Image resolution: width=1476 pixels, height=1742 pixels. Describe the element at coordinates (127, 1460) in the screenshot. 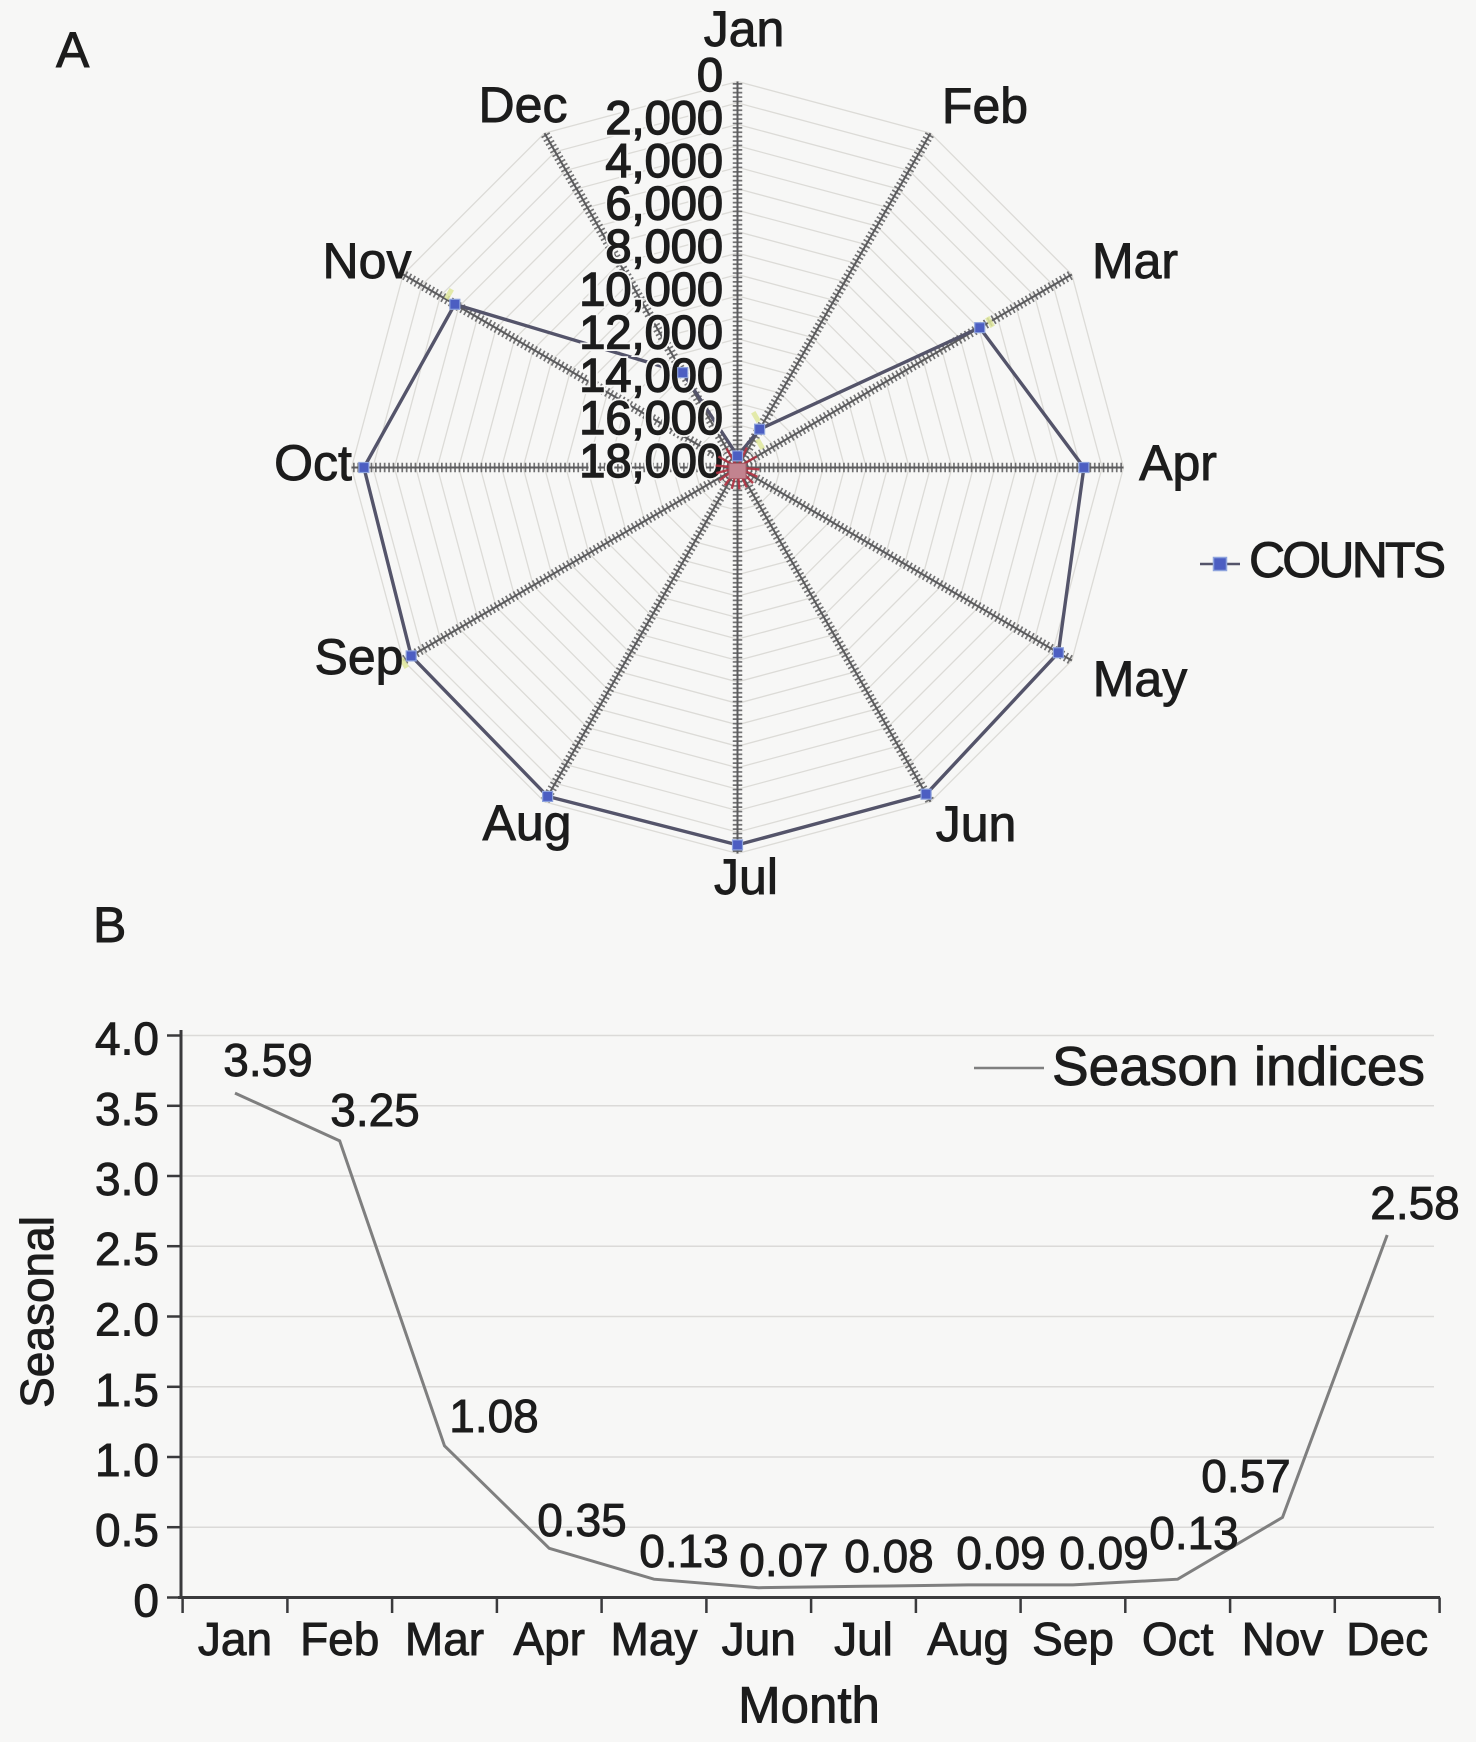

I see `svg-text: 1.0` at that location.